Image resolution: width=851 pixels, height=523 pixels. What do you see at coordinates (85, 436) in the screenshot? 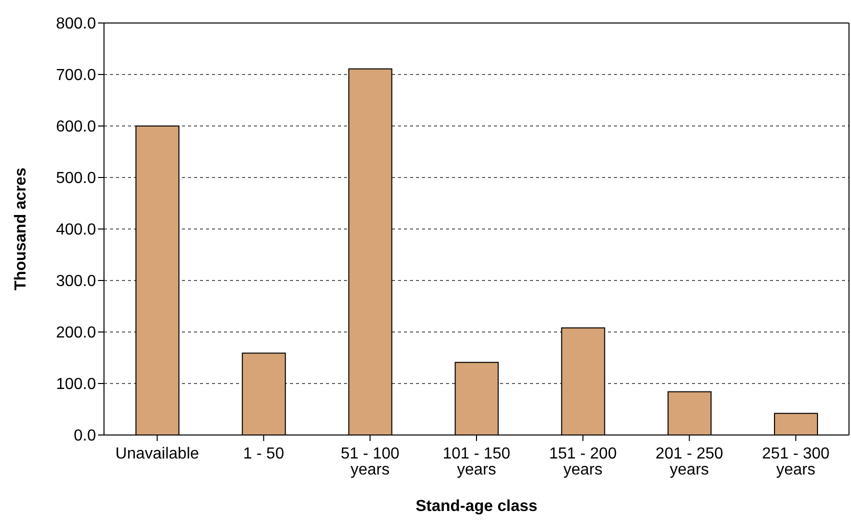
I see `y-tick-label: 0.0` at bounding box center [85, 436].